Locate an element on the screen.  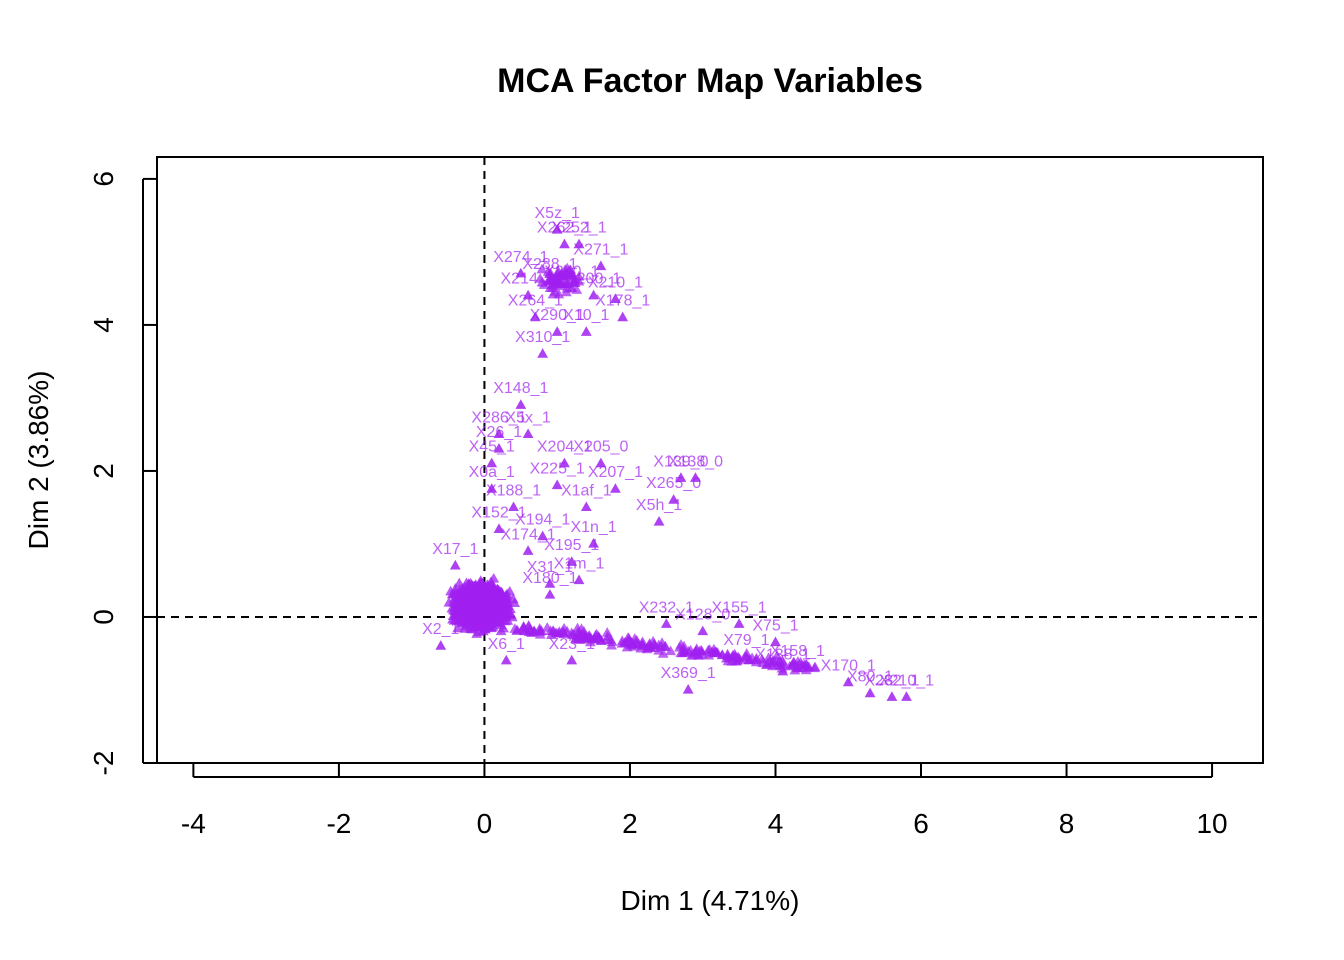
data-point-label: X5z_1 is located at coordinates (557, 213).